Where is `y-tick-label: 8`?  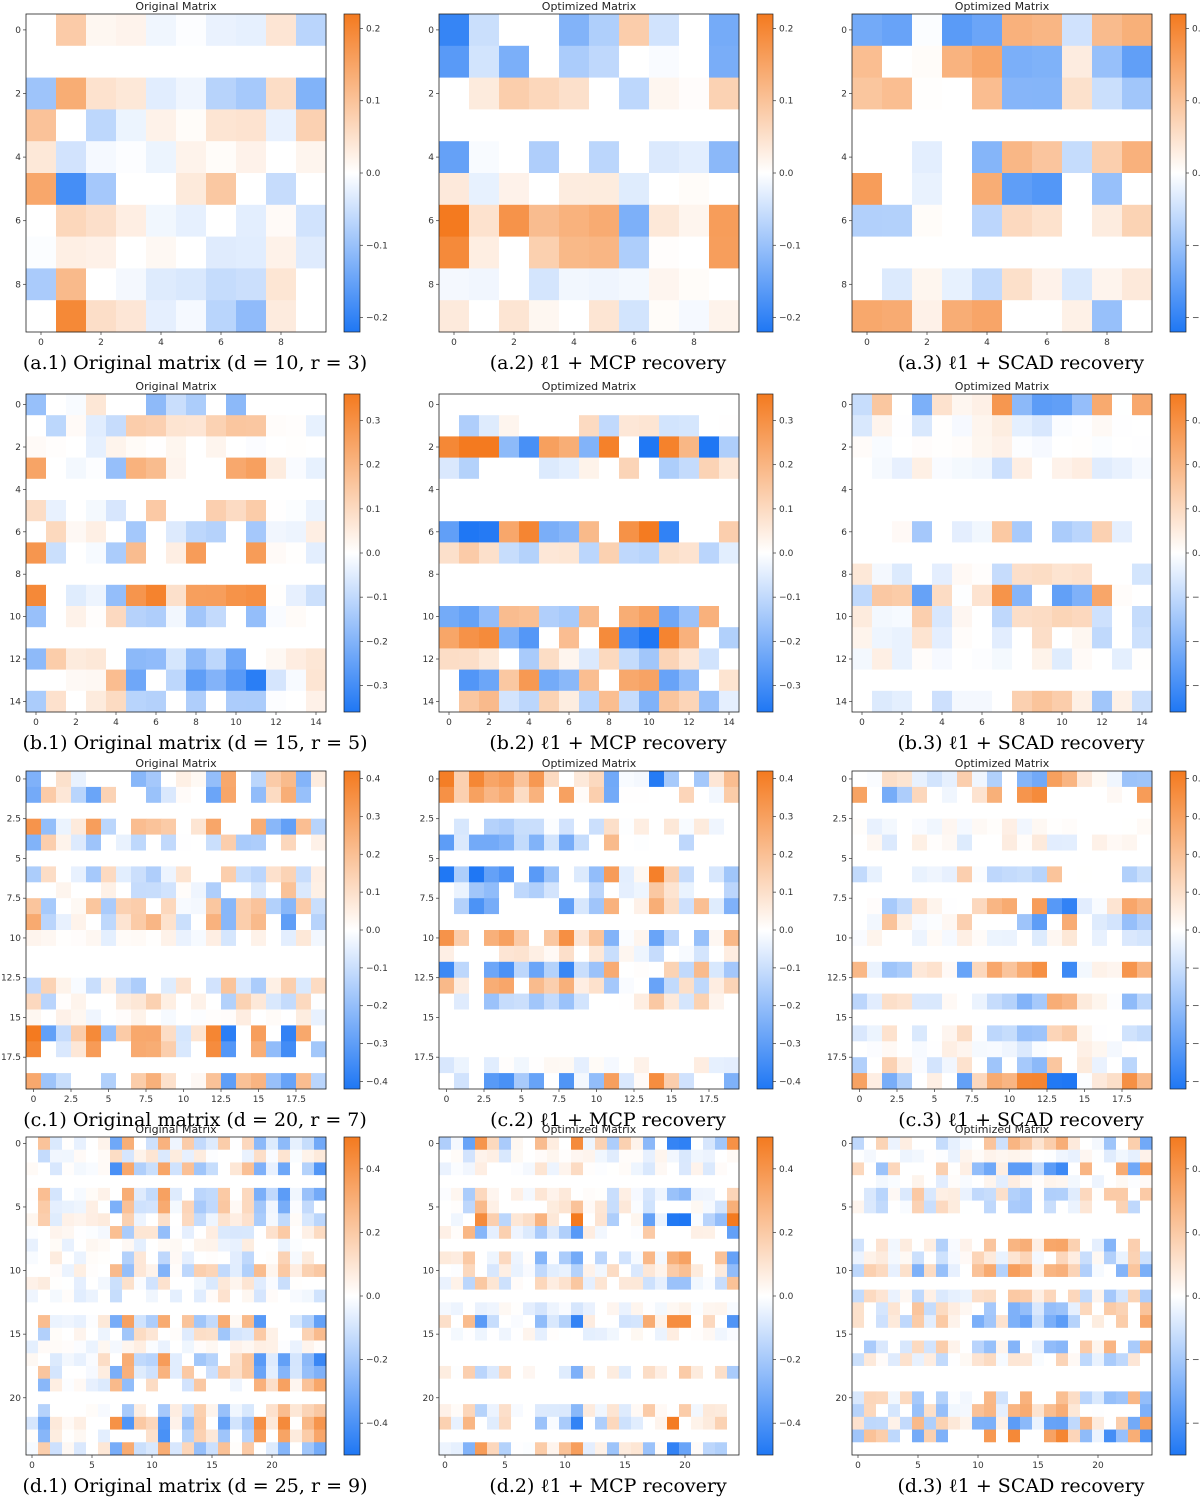
y-tick-label: 8 is located at coordinates (18, 285).